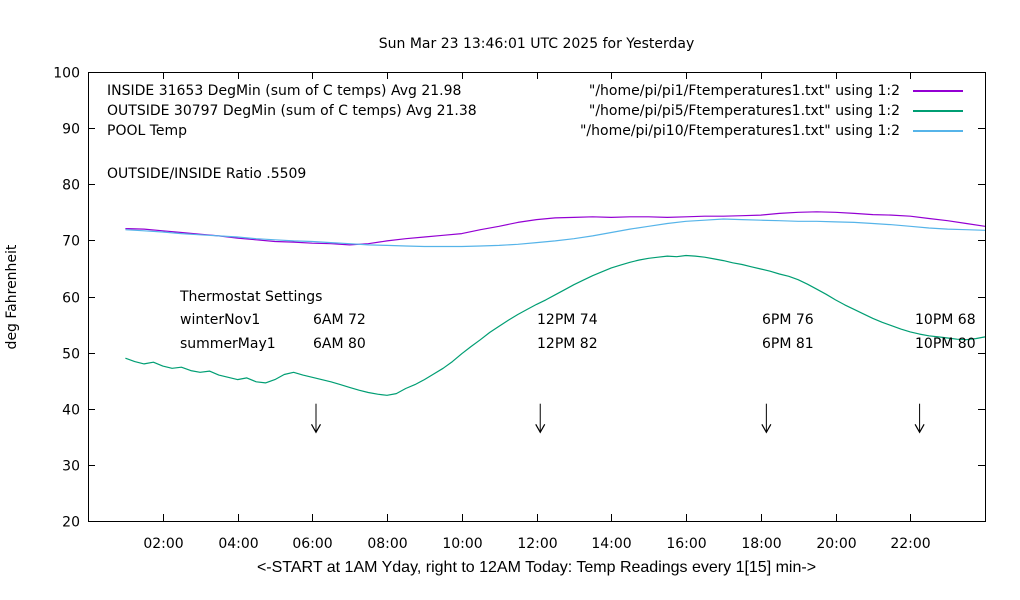 The height and width of the screenshot is (600, 1020). What do you see at coordinates (910, 544) in the screenshot?
I see `x-tick-label: 22:00` at bounding box center [910, 544].